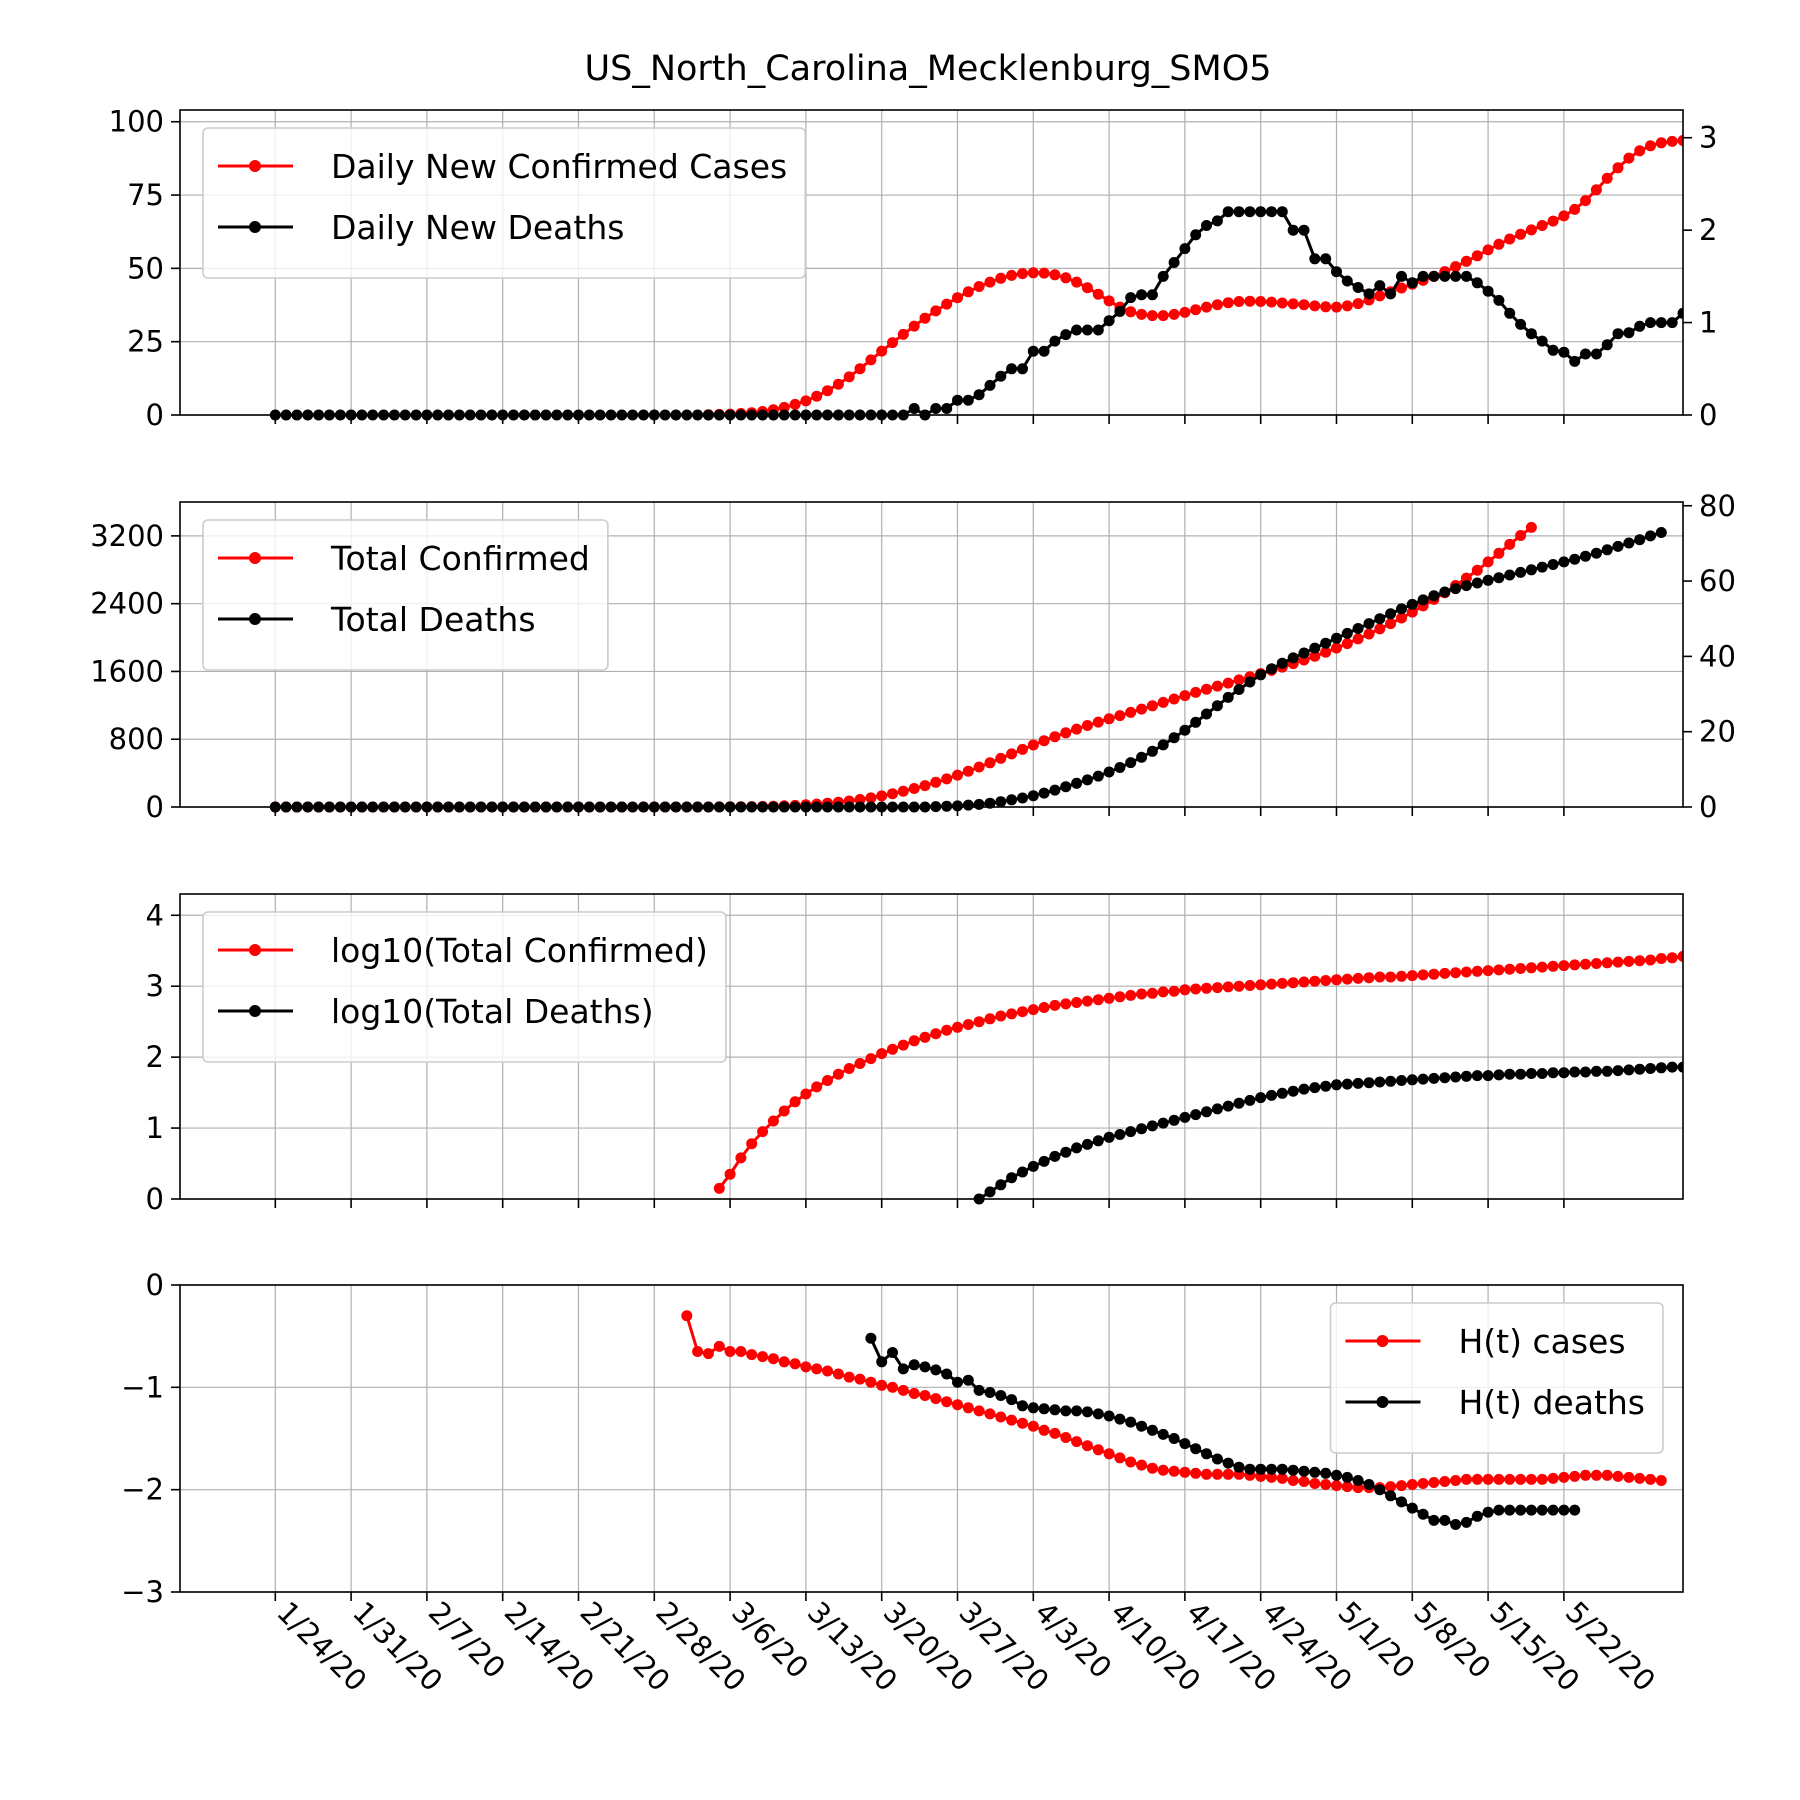 The height and width of the screenshot is (1800, 1800). I want to click on legend-swatch-marker, so click(255, 1011).